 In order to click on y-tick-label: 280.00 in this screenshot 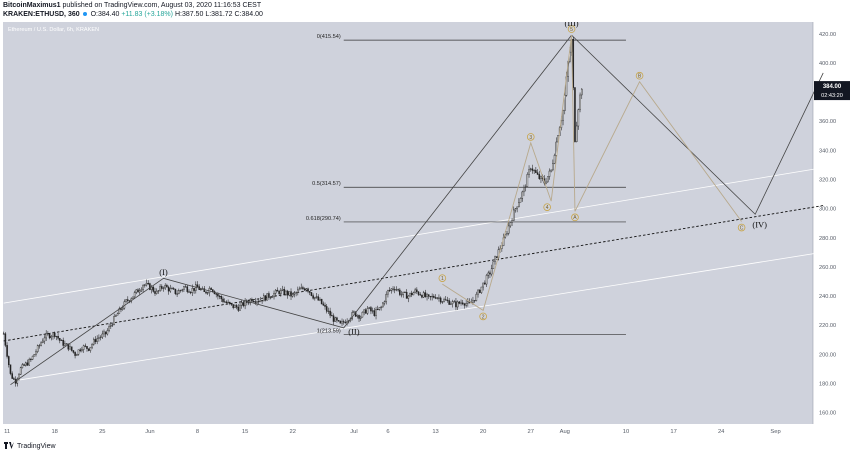, I will do `click(827, 239)`.